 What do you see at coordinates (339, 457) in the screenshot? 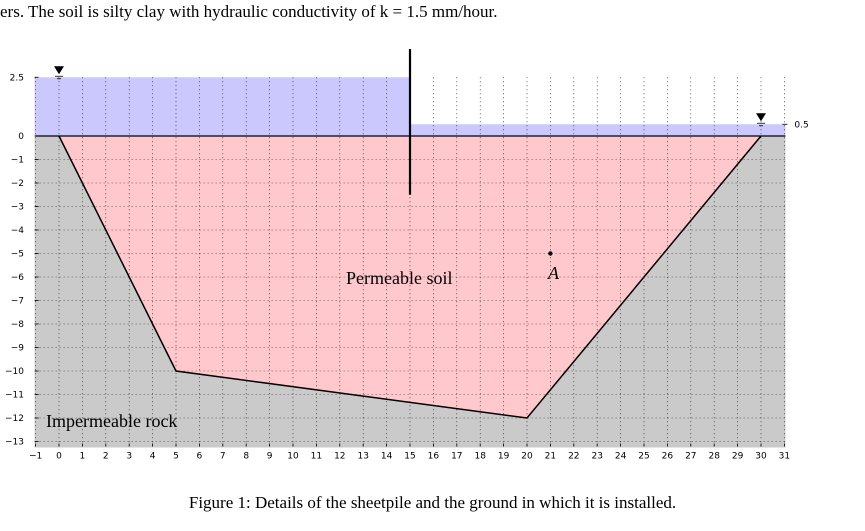
I see `x-tick-label: 12` at bounding box center [339, 457].